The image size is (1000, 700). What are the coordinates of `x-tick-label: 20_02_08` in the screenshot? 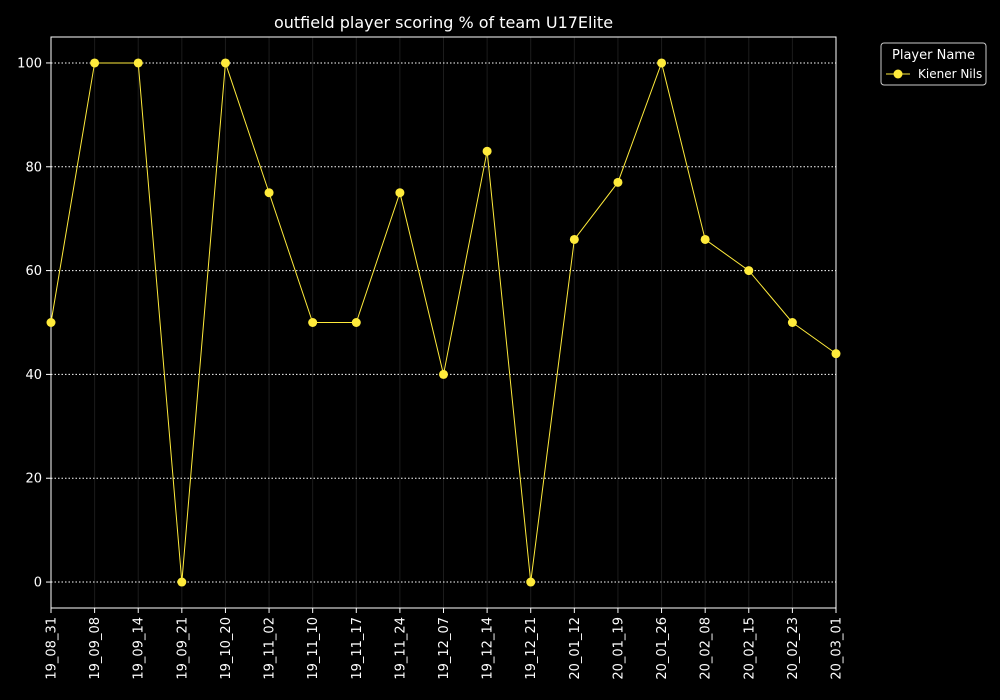 It's located at (706, 648).